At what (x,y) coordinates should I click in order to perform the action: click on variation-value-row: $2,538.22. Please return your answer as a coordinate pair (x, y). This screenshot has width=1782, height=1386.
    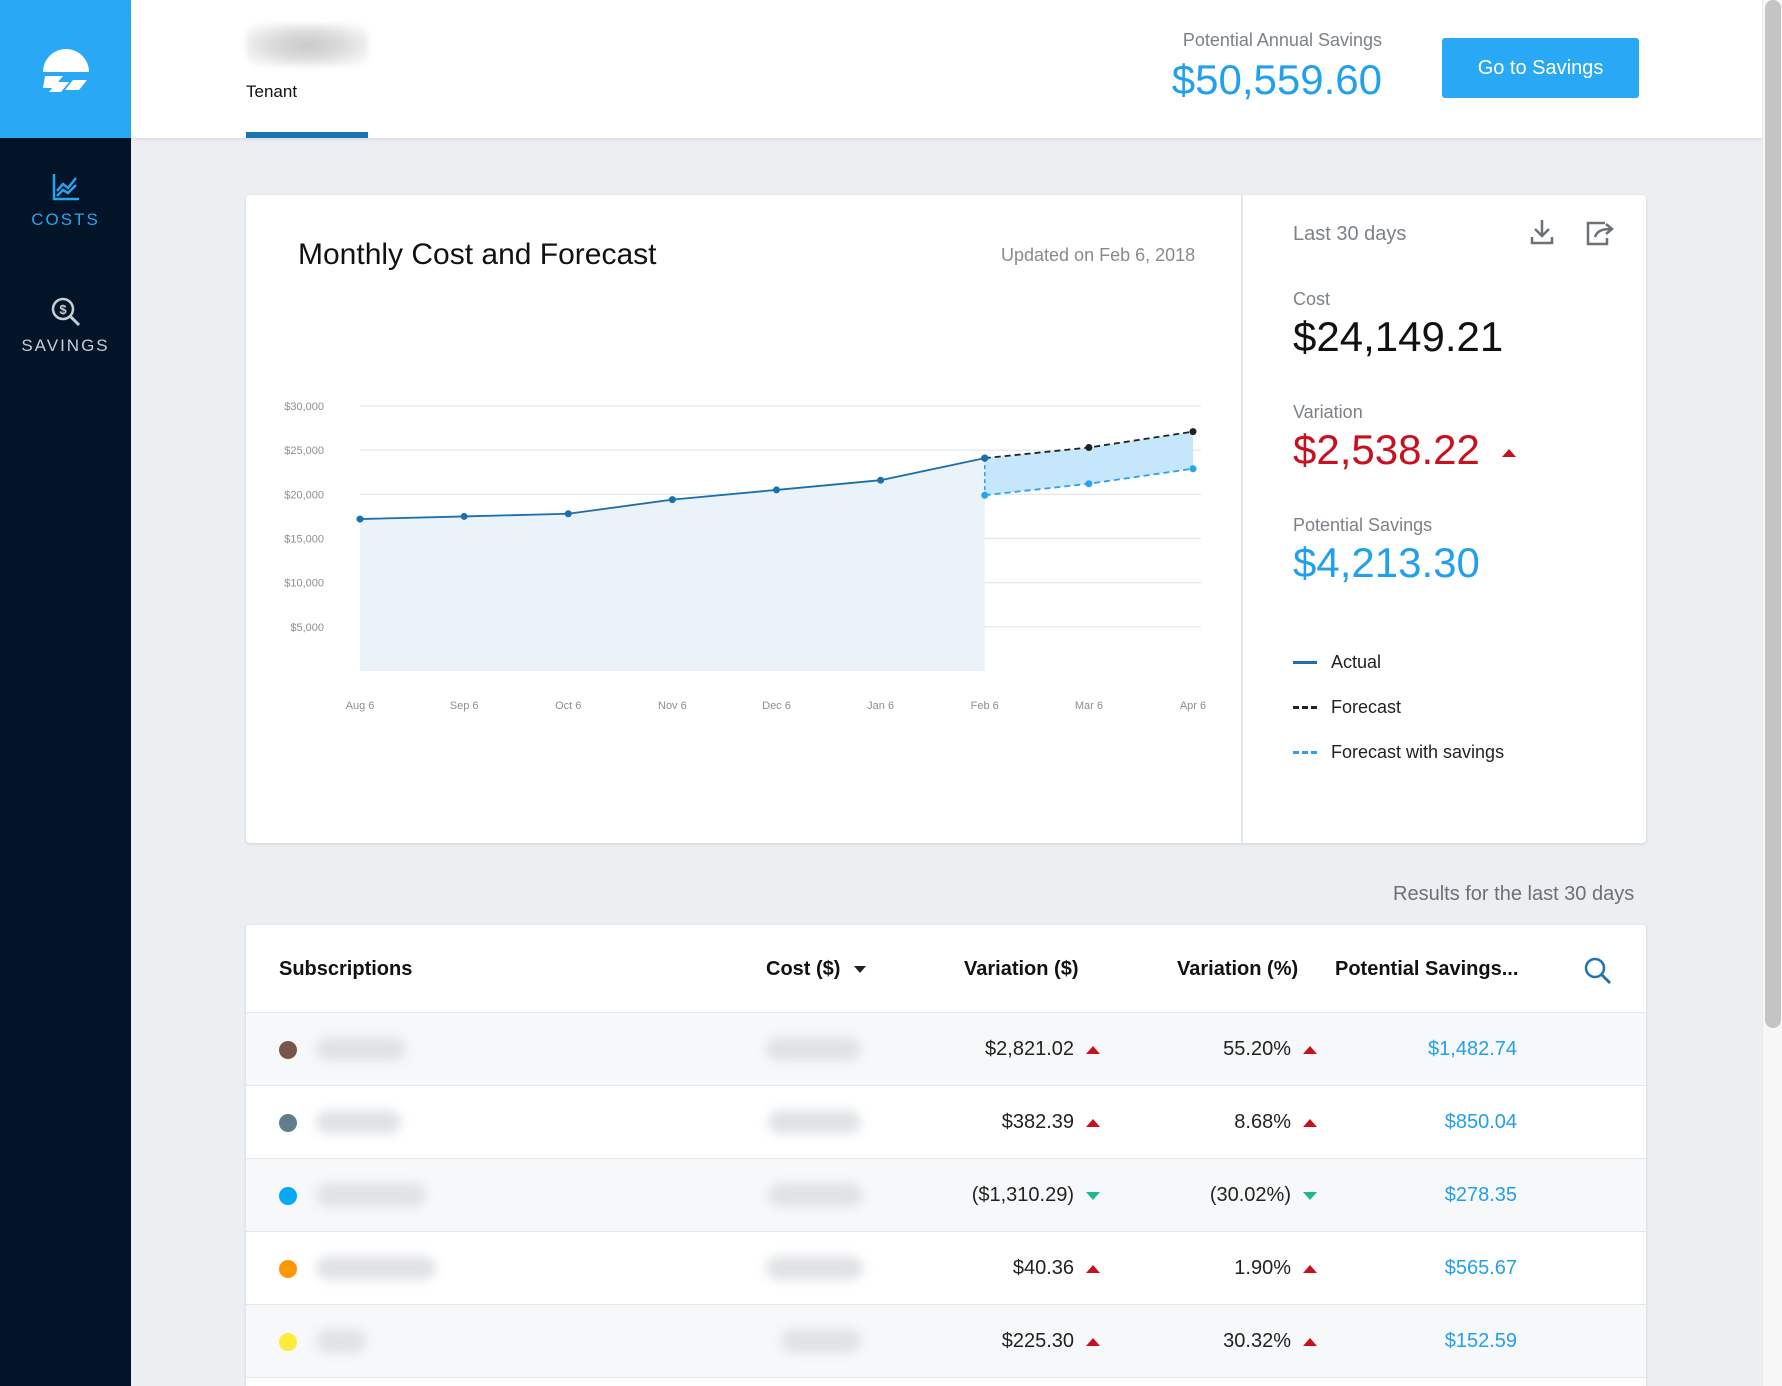
    Looking at the image, I should click on (1404, 450).